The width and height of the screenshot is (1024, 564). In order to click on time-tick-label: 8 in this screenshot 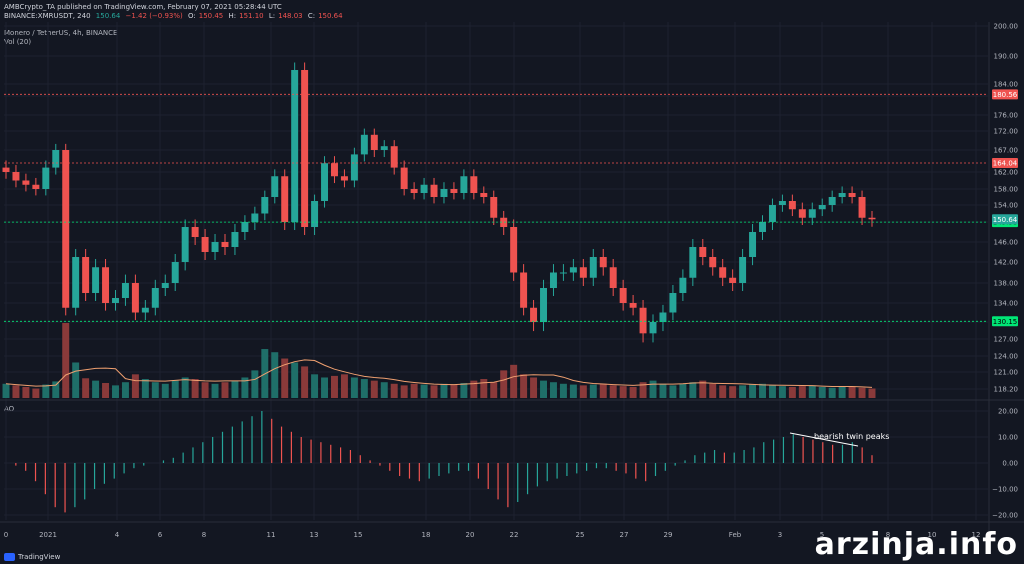, I will do `click(888, 535)`.